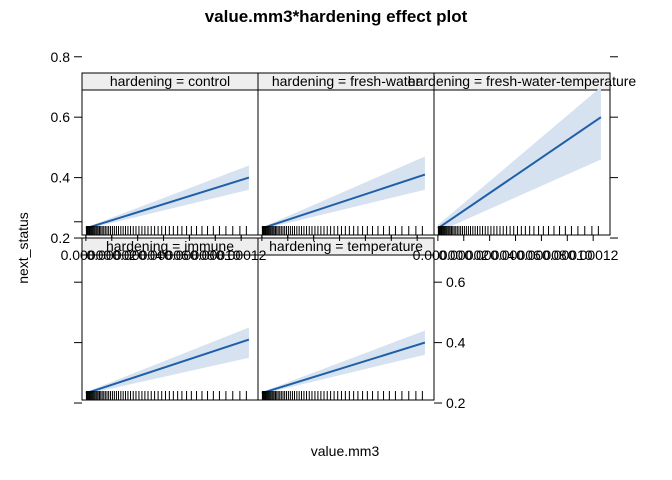  I want to click on chart-title: value.mm3*hardening effect plot, so click(336, 16).